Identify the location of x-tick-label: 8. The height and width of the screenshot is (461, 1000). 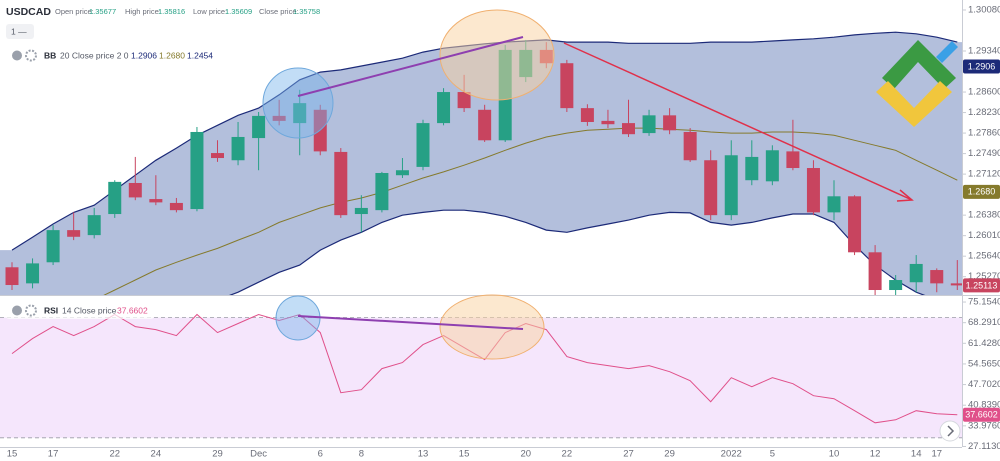
(361, 454).